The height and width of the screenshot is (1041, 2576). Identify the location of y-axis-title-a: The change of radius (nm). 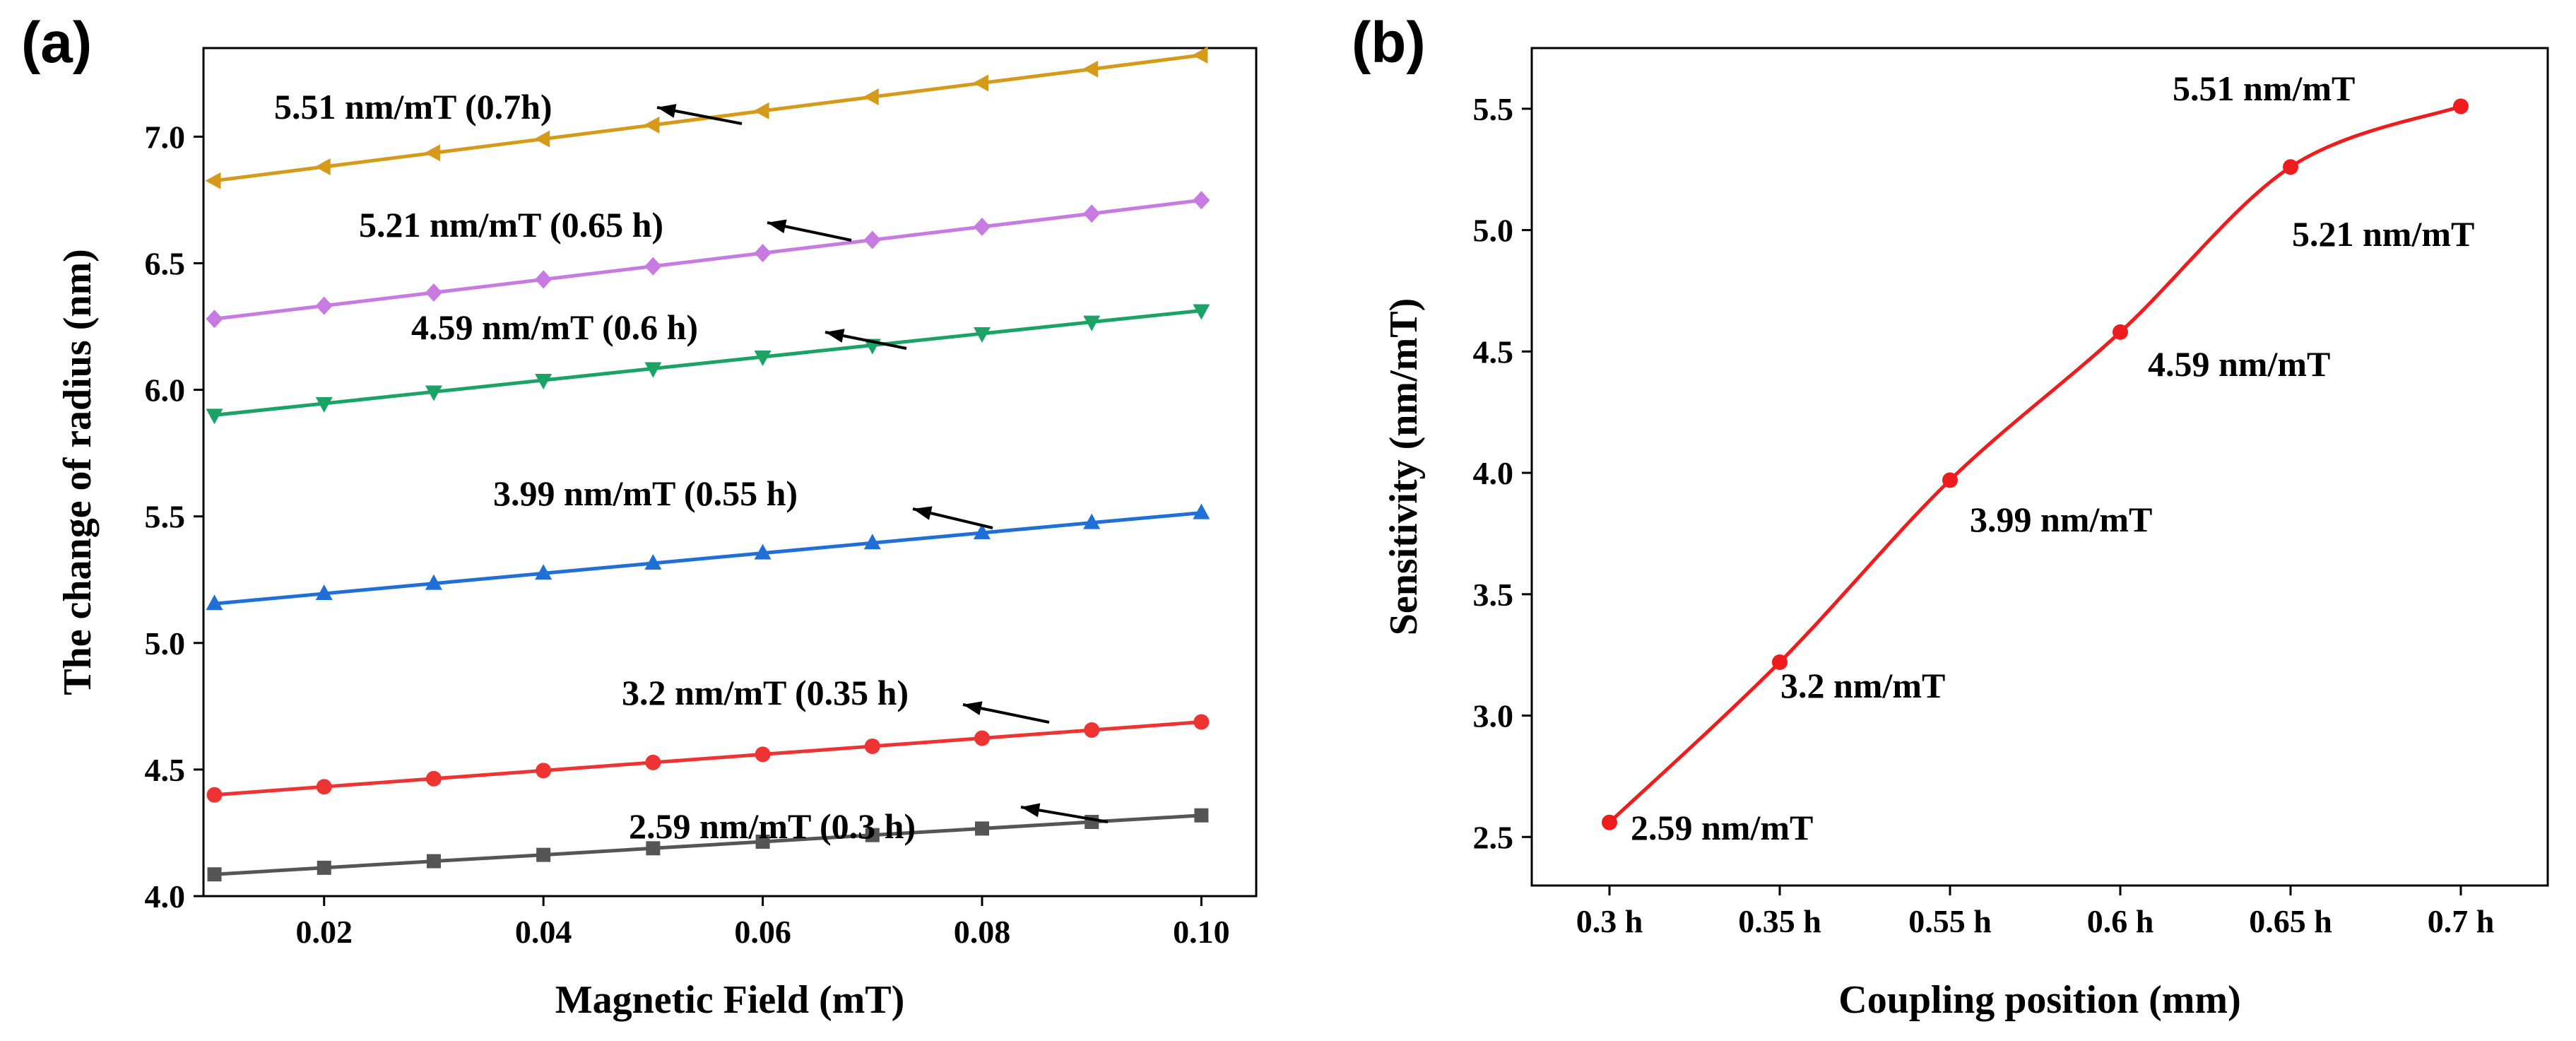
(78, 472).